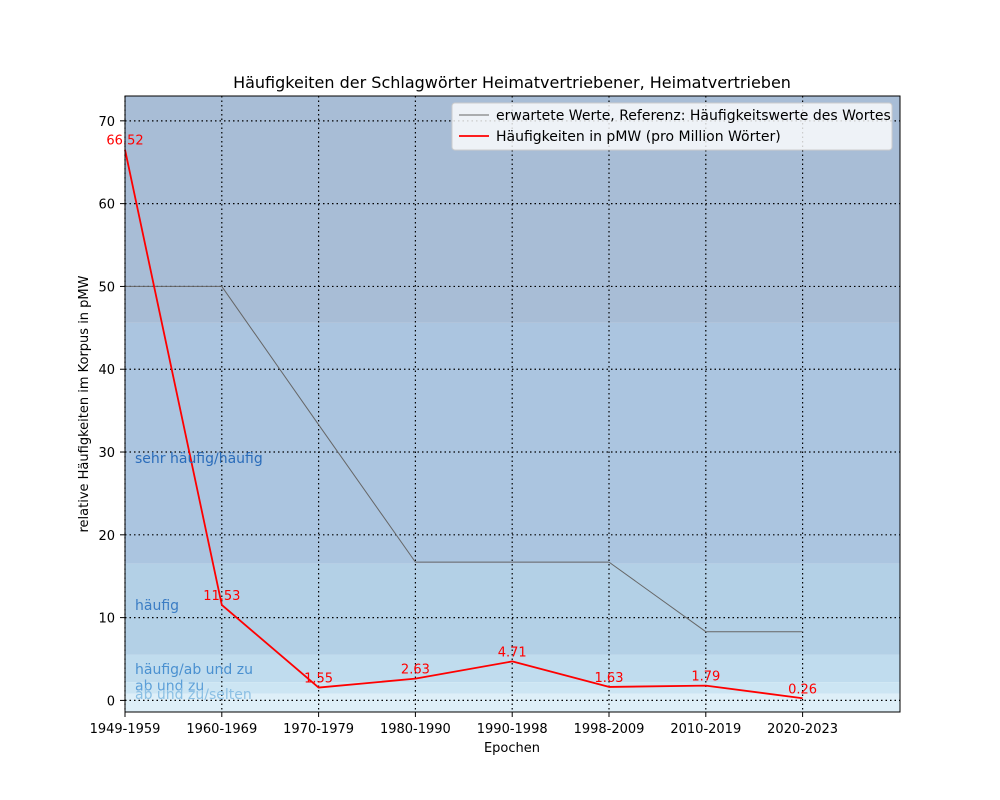 Image resolution: width=1000 pixels, height=800 pixels. What do you see at coordinates (157, 606) in the screenshot?
I see `band-label: häufig` at bounding box center [157, 606].